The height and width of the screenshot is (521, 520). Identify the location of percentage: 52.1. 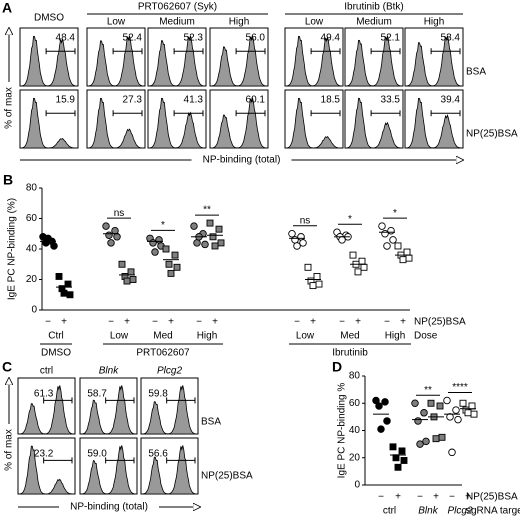
(391, 38).